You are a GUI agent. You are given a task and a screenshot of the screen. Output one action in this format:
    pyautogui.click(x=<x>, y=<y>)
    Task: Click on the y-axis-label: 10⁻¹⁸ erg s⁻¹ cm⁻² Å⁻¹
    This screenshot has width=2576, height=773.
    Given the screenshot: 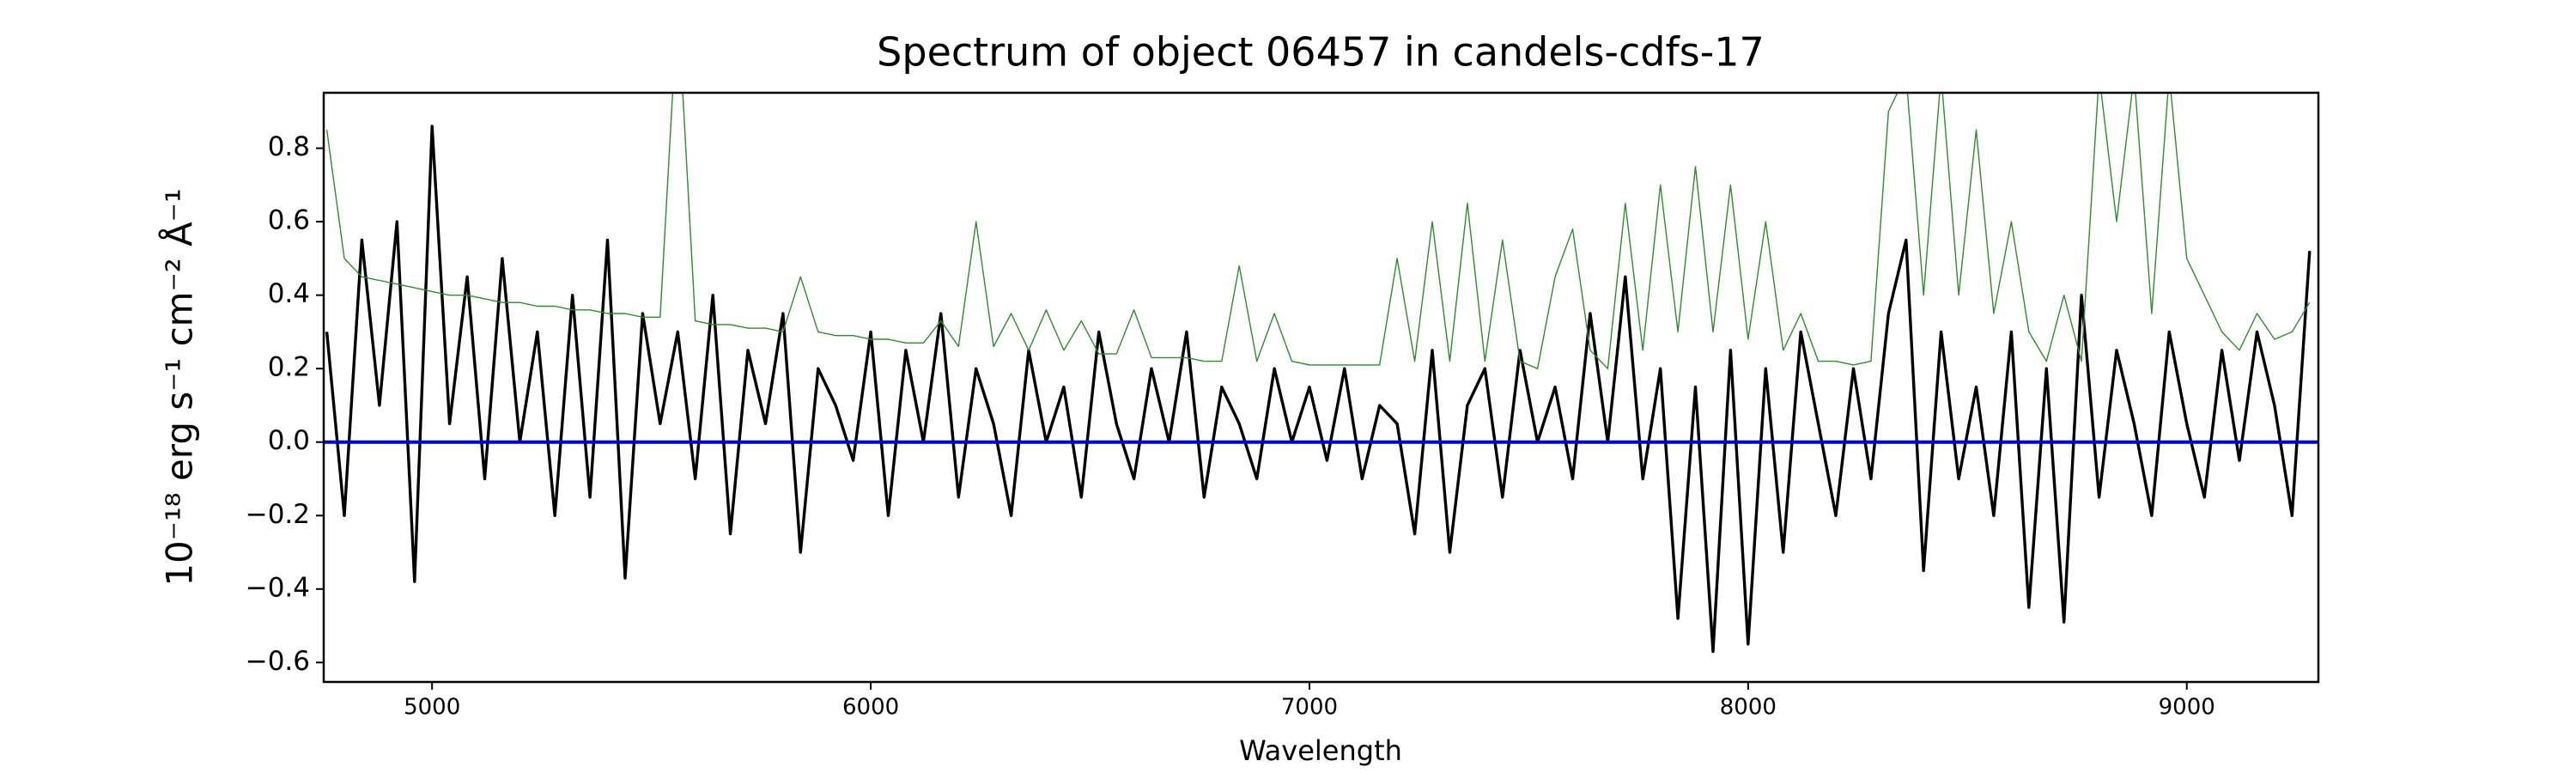 What is the action you would take?
    pyautogui.click(x=180, y=387)
    